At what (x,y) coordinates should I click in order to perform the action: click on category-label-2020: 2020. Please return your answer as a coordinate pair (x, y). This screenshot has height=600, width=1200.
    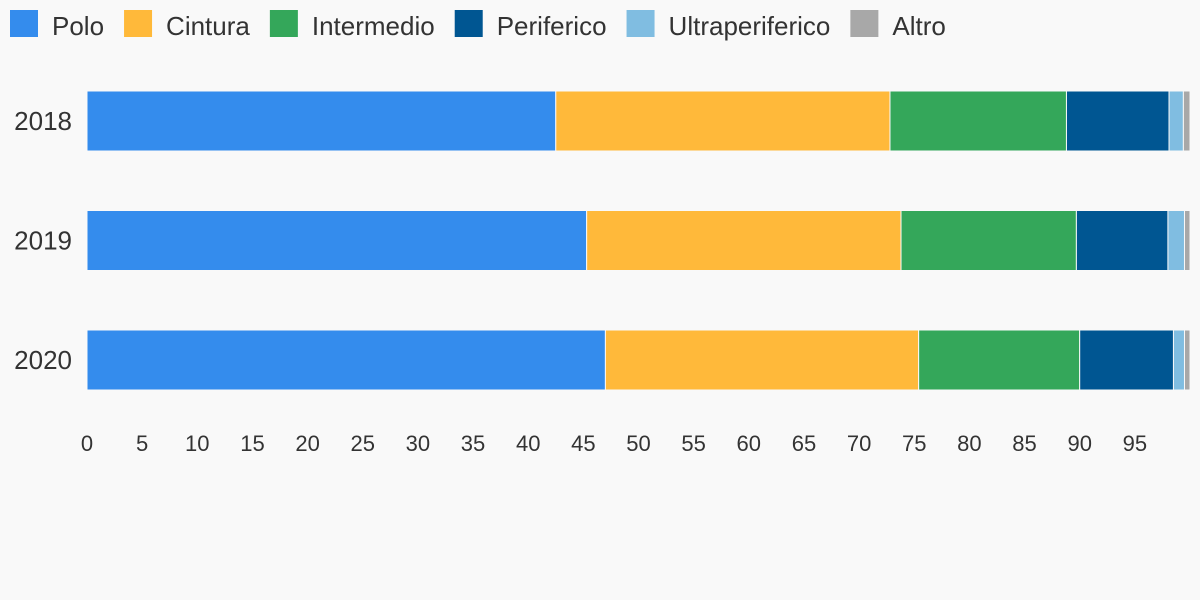
    Looking at the image, I should click on (43, 360).